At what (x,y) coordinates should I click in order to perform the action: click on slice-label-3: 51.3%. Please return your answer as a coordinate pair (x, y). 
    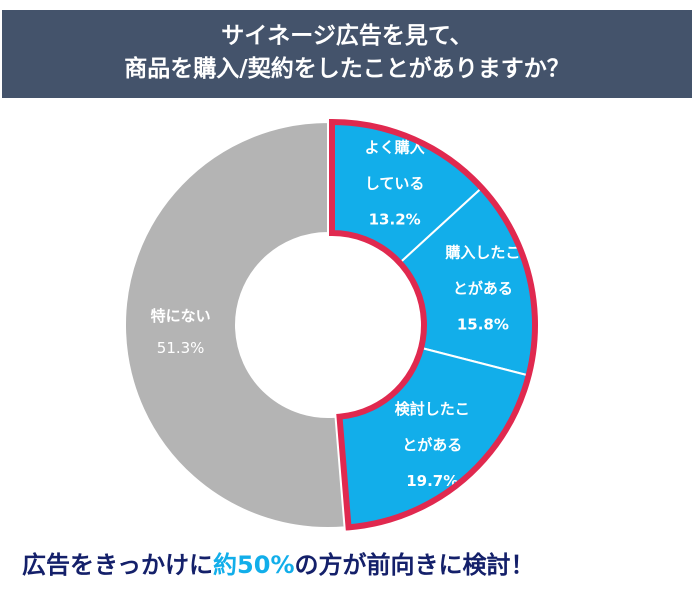
    Looking at the image, I should click on (181, 348).